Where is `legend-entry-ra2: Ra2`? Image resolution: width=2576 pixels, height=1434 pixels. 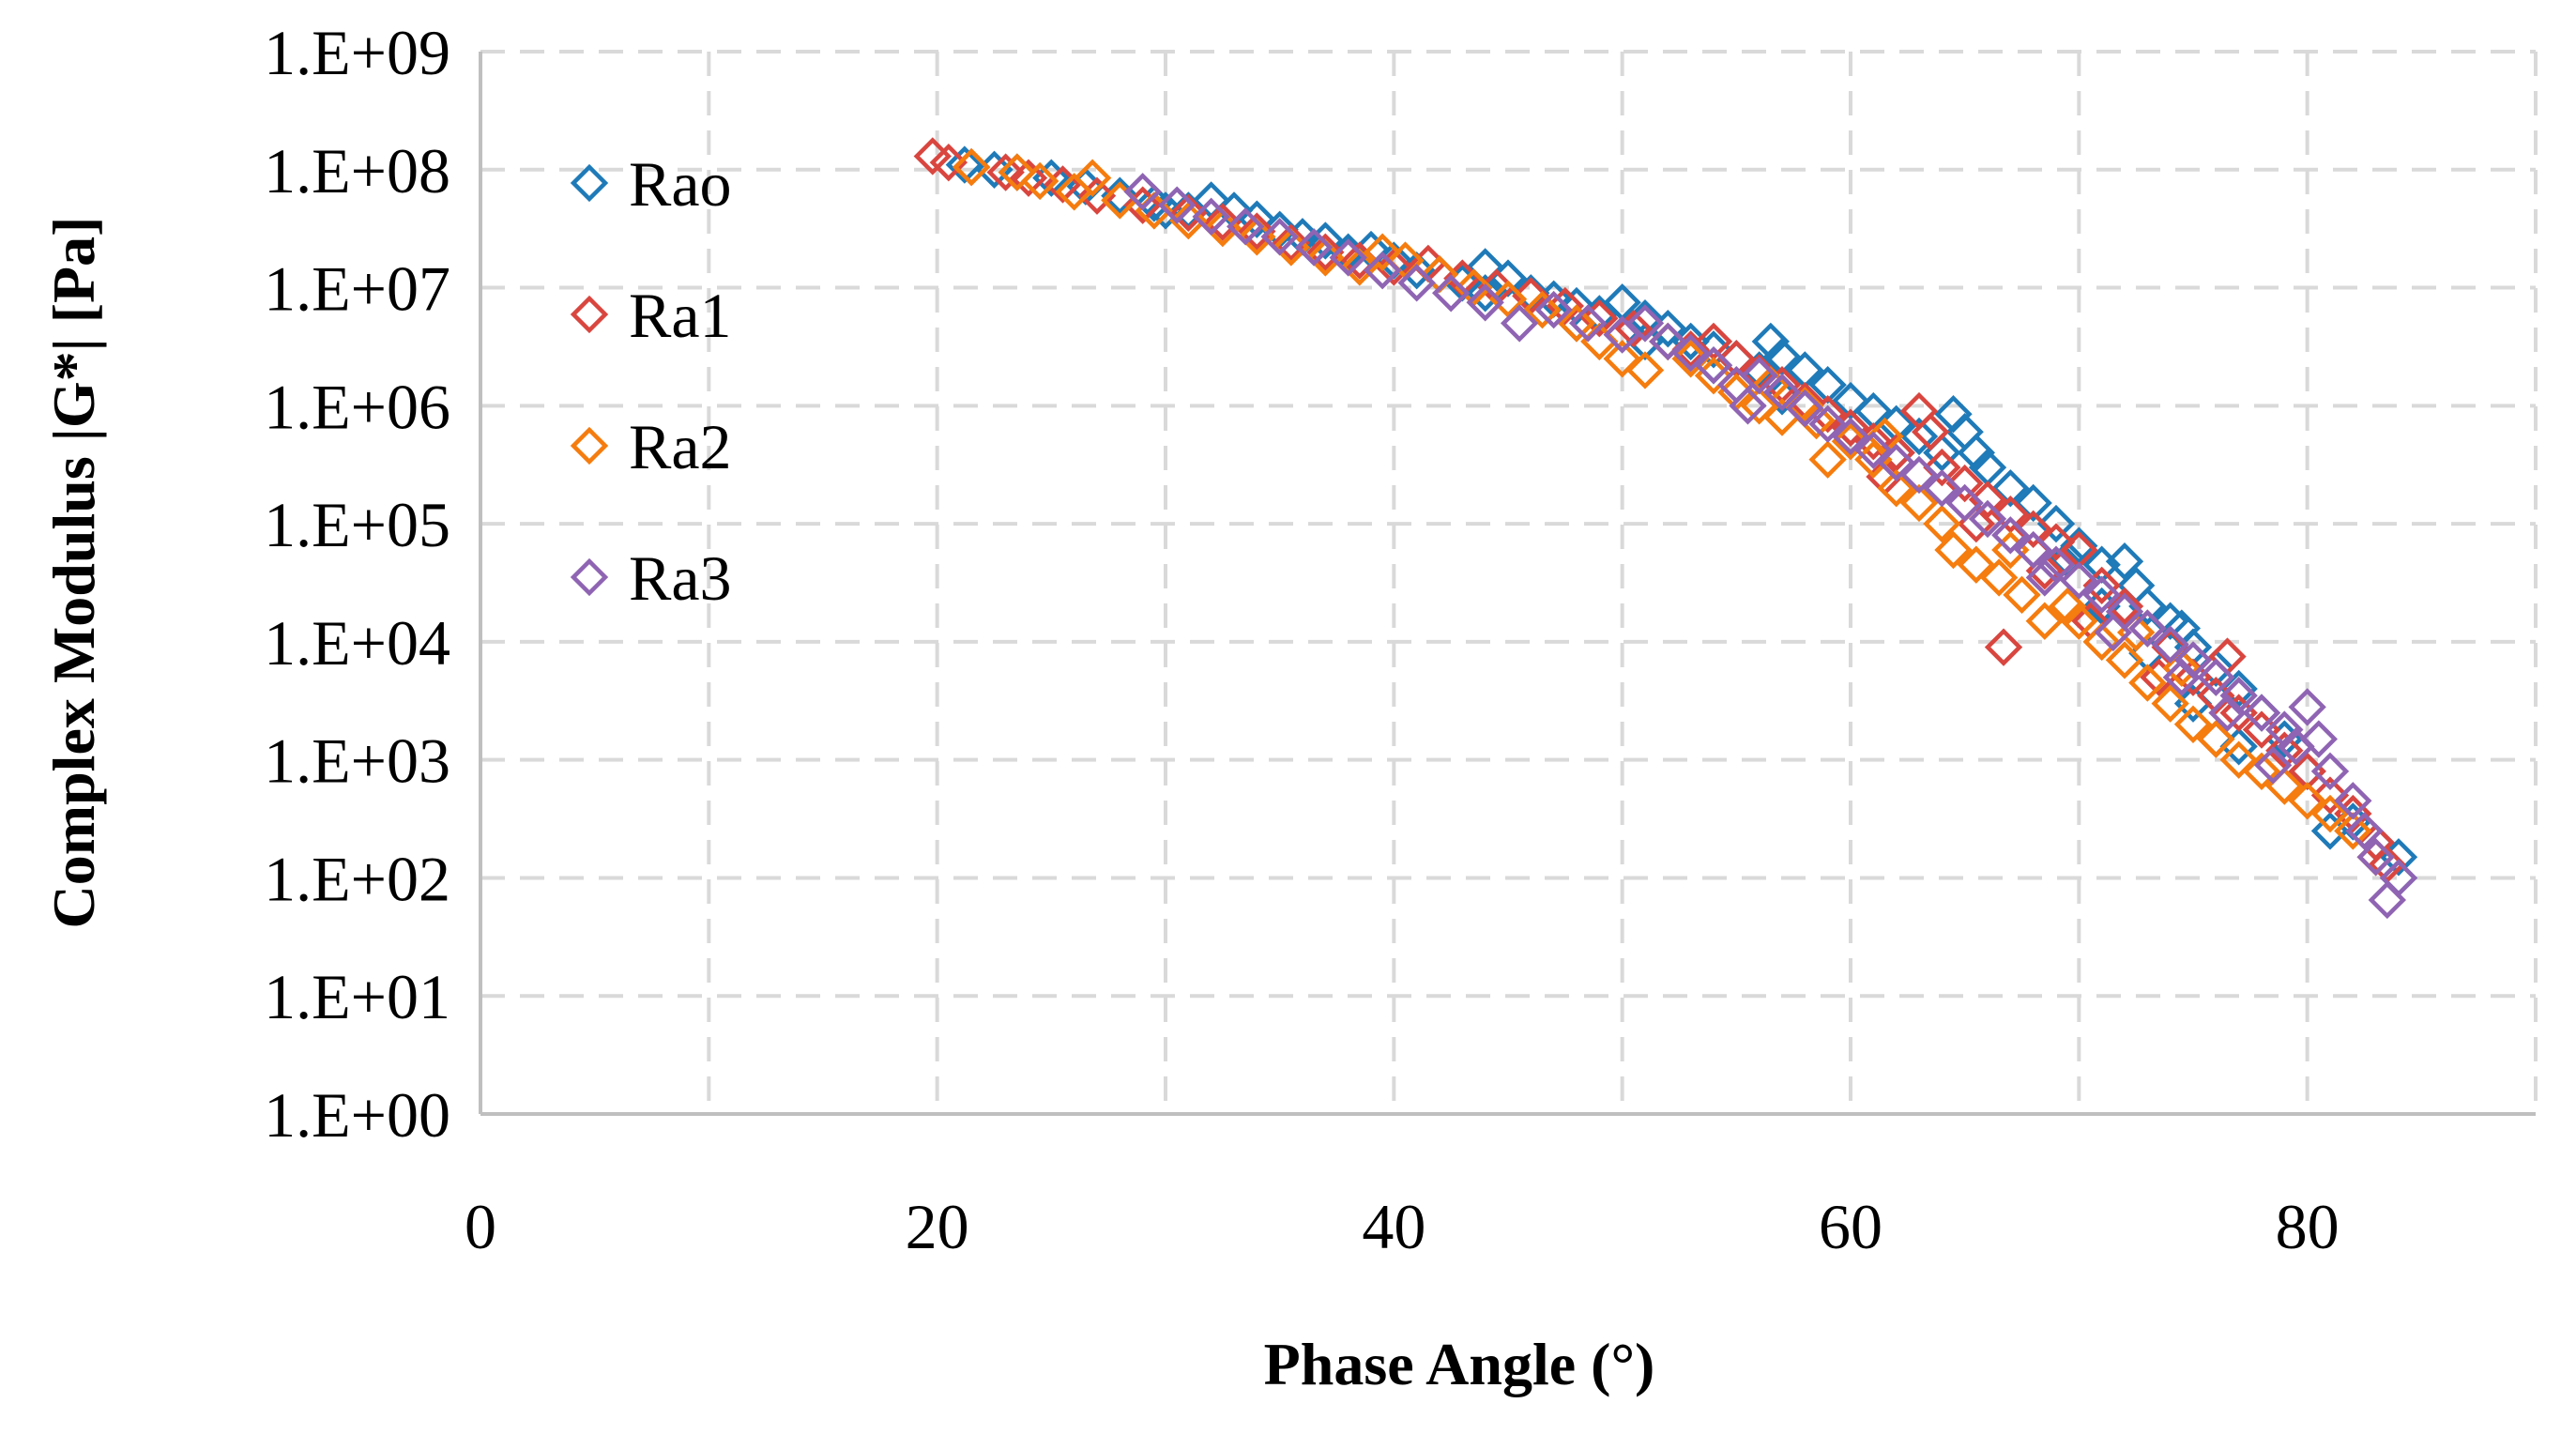
legend-entry-ra2: Ra2 is located at coordinates (651, 446).